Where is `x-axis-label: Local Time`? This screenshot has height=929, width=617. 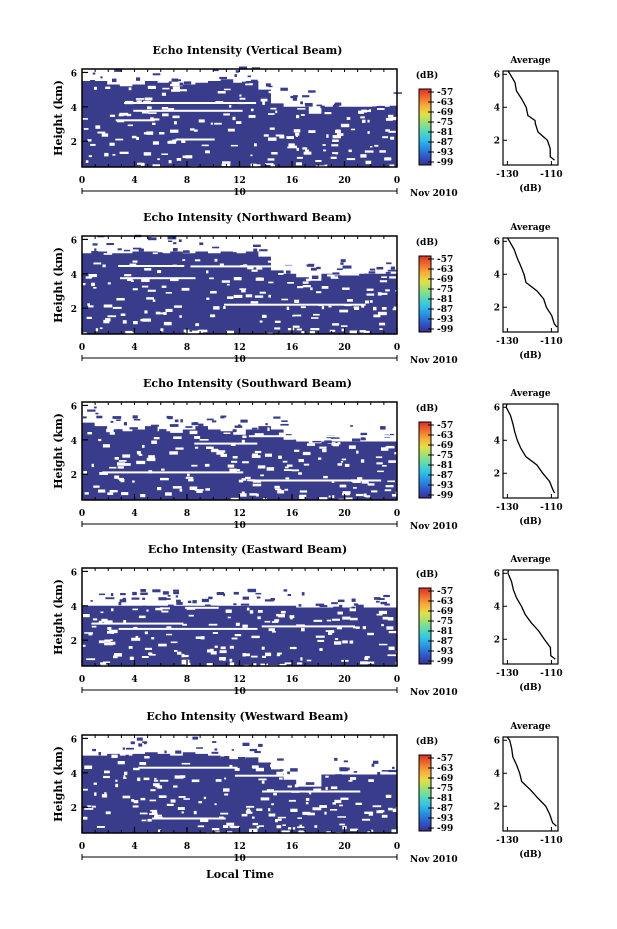 x-axis-label: Local Time is located at coordinates (240, 874).